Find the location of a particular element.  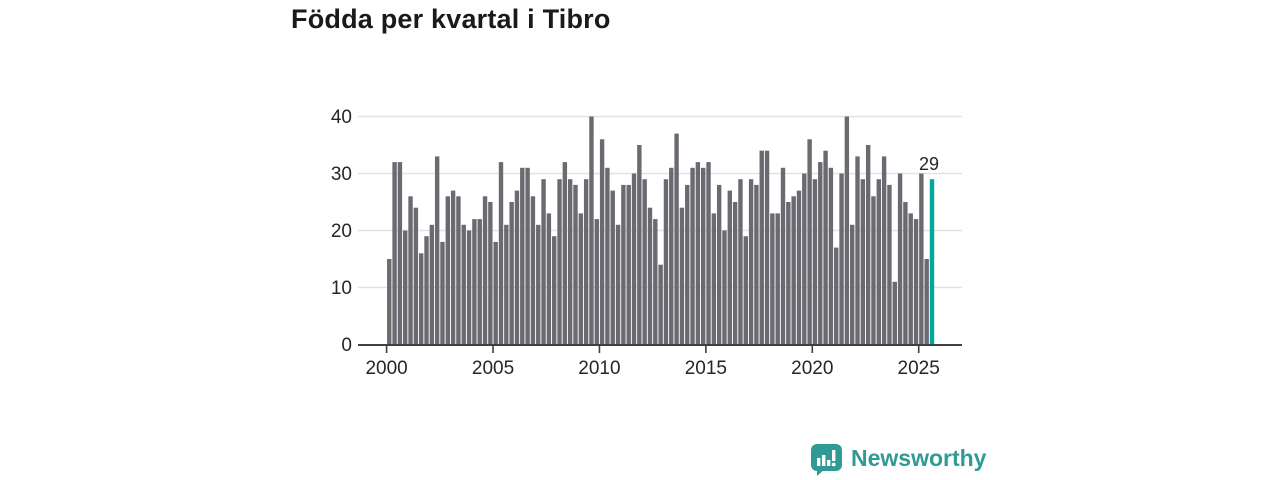

x-tick-label: 2020 is located at coordinates (812, 368).